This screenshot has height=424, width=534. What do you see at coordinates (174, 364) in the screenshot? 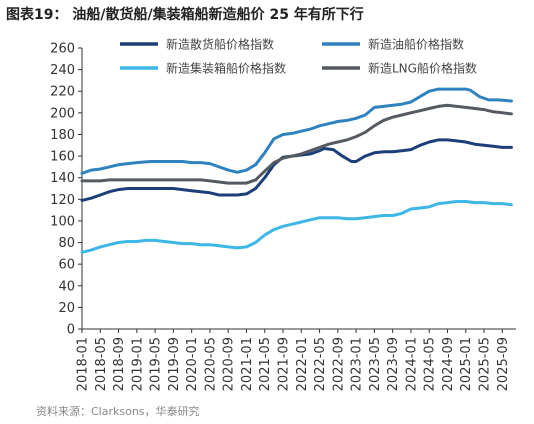
I see `x-tick-label: 2019-09` at bounding box center [174, 364].